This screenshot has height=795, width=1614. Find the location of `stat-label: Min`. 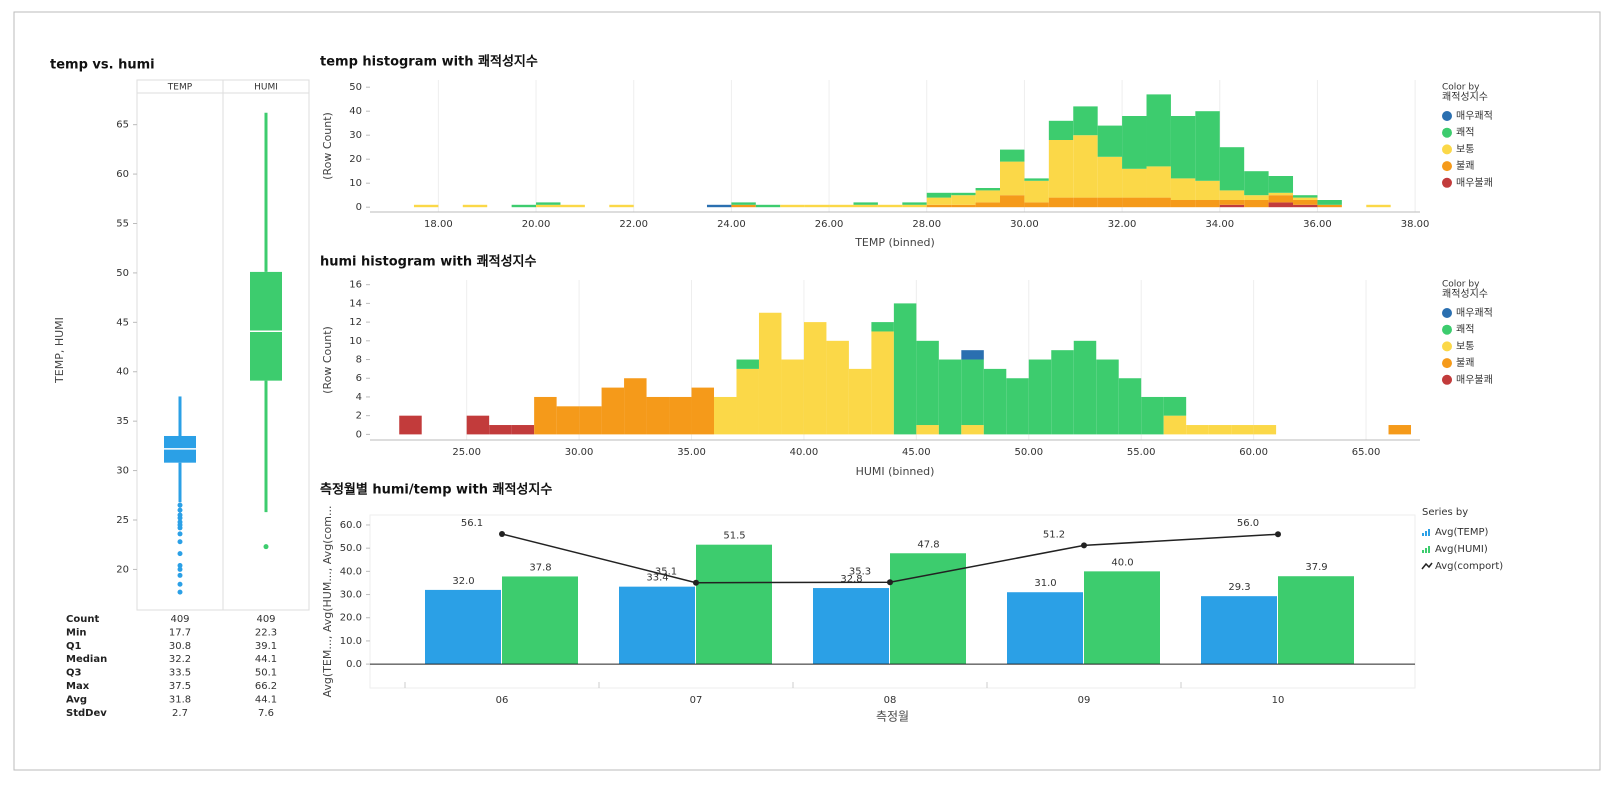

stat-label: Min is located at coordinates (76, 632).